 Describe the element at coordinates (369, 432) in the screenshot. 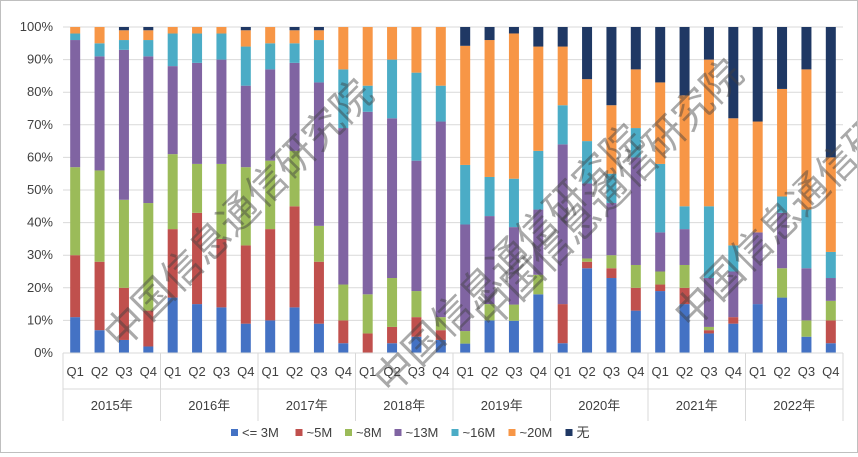

I see `legend-label: ~8M` at that location.